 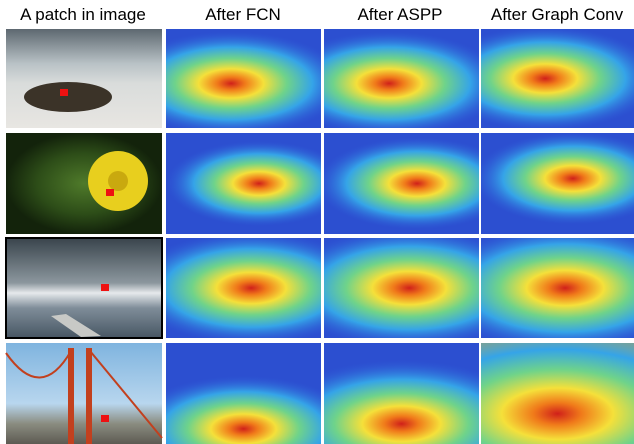 What do you see at coordinates (243, 14) in the screenshot?
I see `column-header: After FCN` at bounding box center [243, 14].